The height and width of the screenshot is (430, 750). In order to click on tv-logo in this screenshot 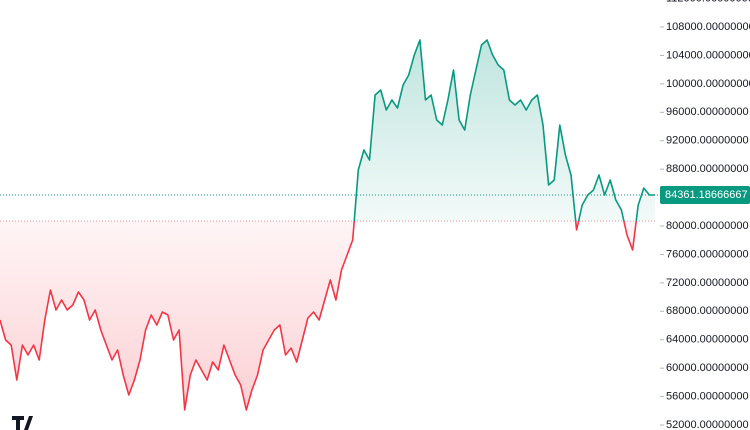, I will do `click(22, 423)`.